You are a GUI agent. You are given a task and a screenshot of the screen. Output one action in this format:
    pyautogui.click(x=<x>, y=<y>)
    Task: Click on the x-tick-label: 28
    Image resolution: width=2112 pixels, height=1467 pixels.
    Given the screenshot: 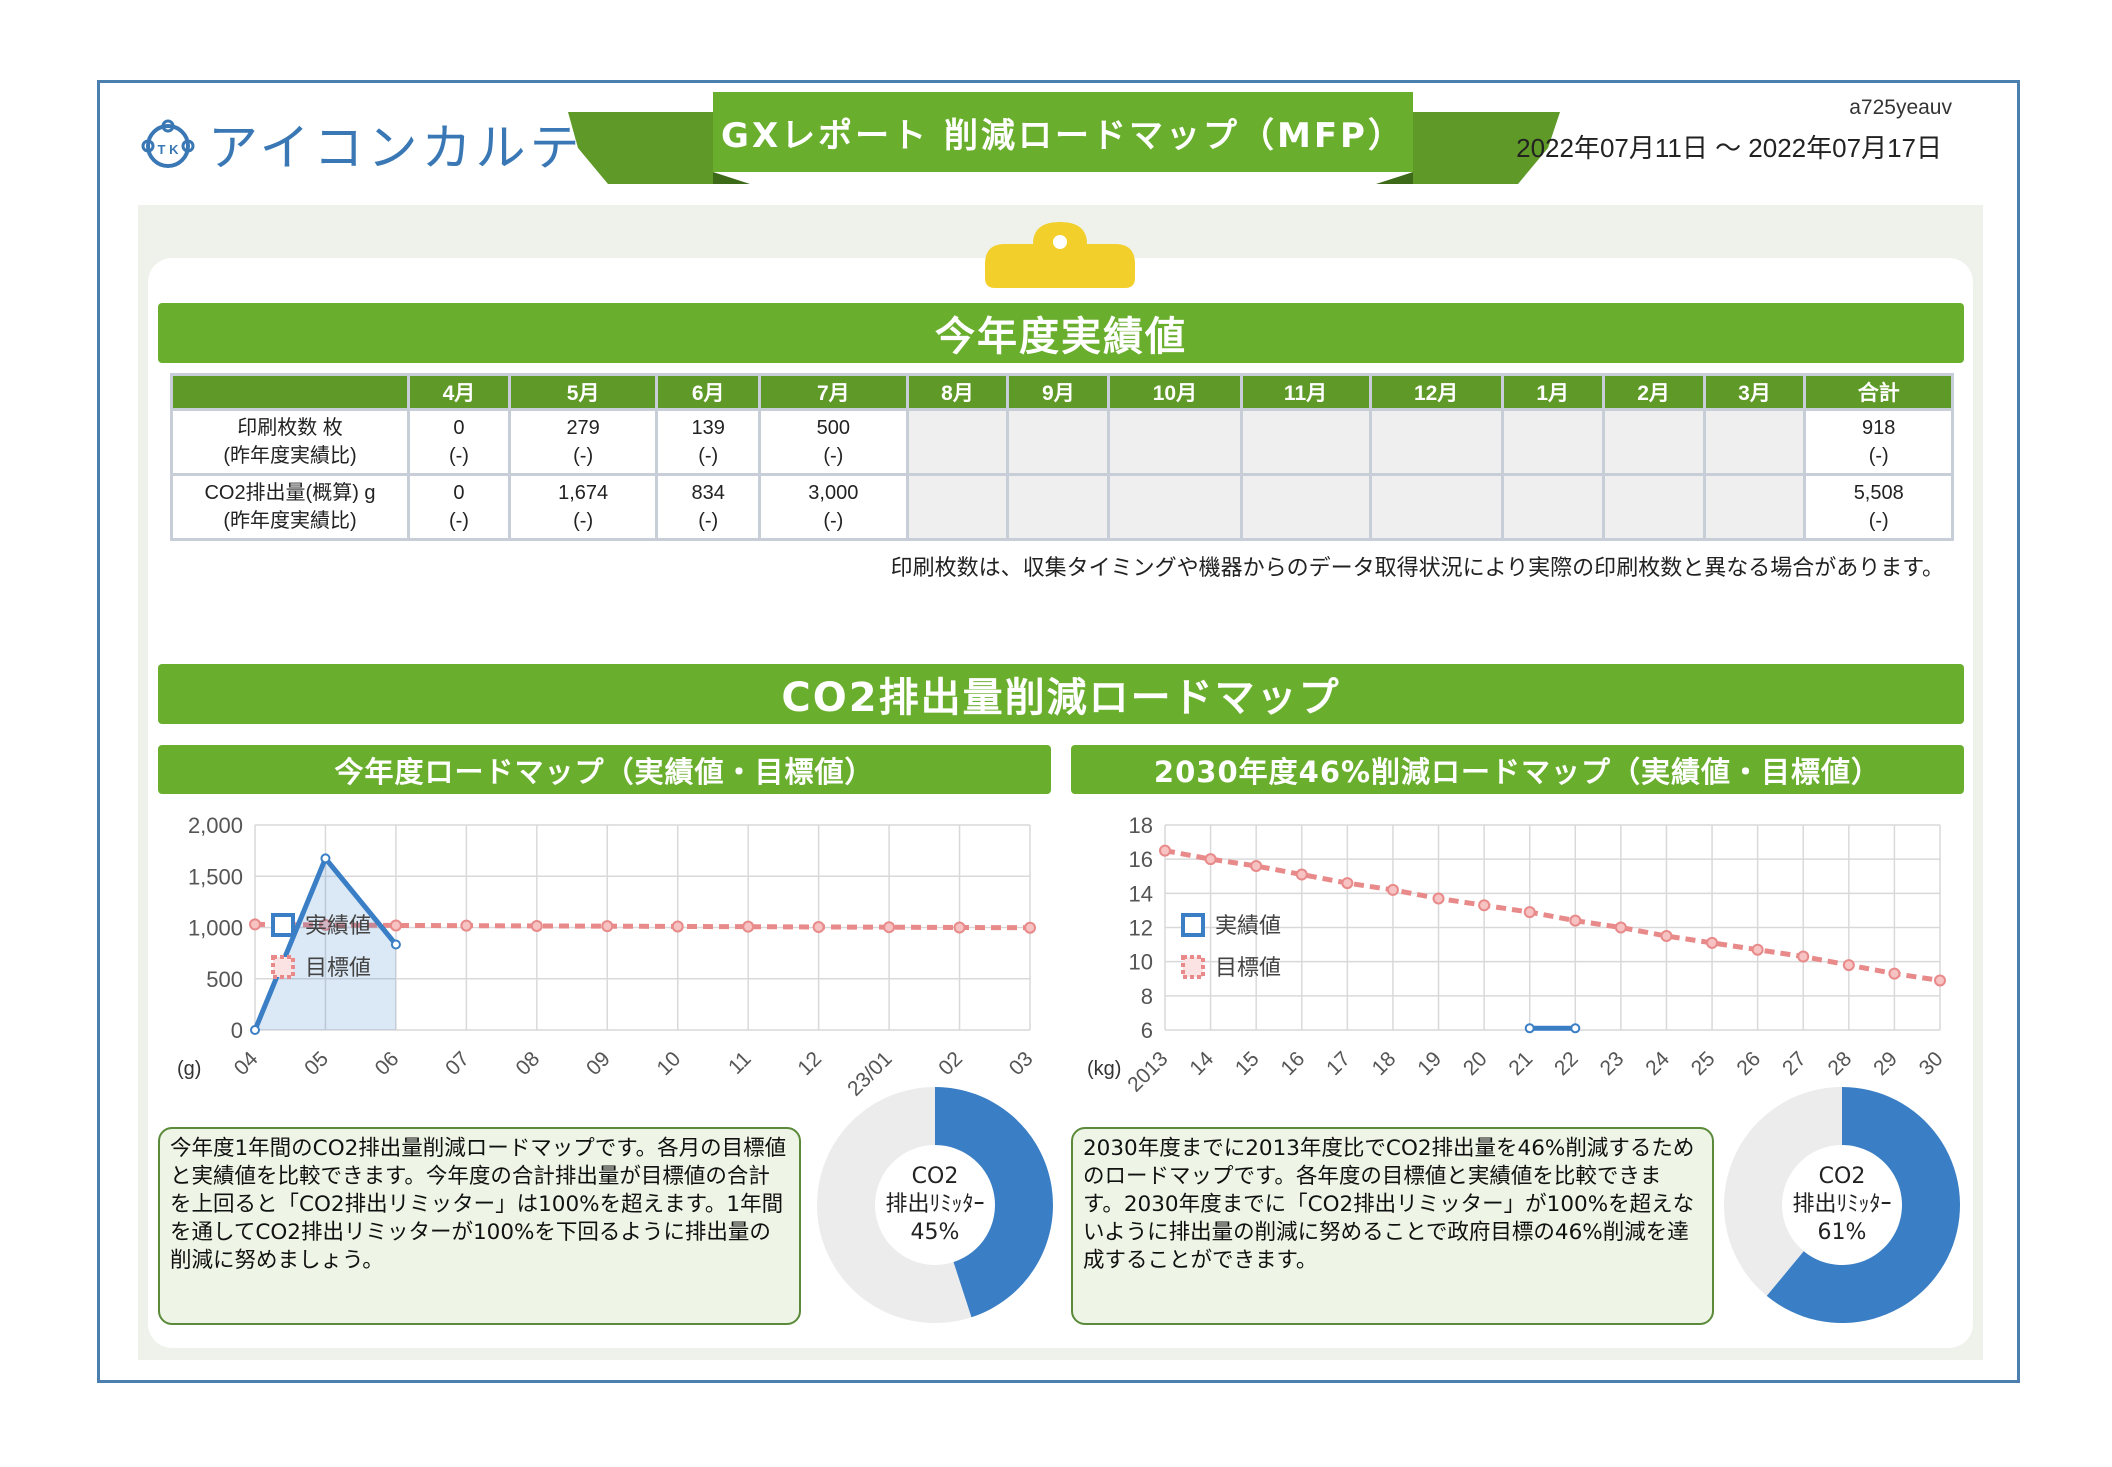 What is the action you would take?
    pyautogui.click(x=1840, y=1063)
    